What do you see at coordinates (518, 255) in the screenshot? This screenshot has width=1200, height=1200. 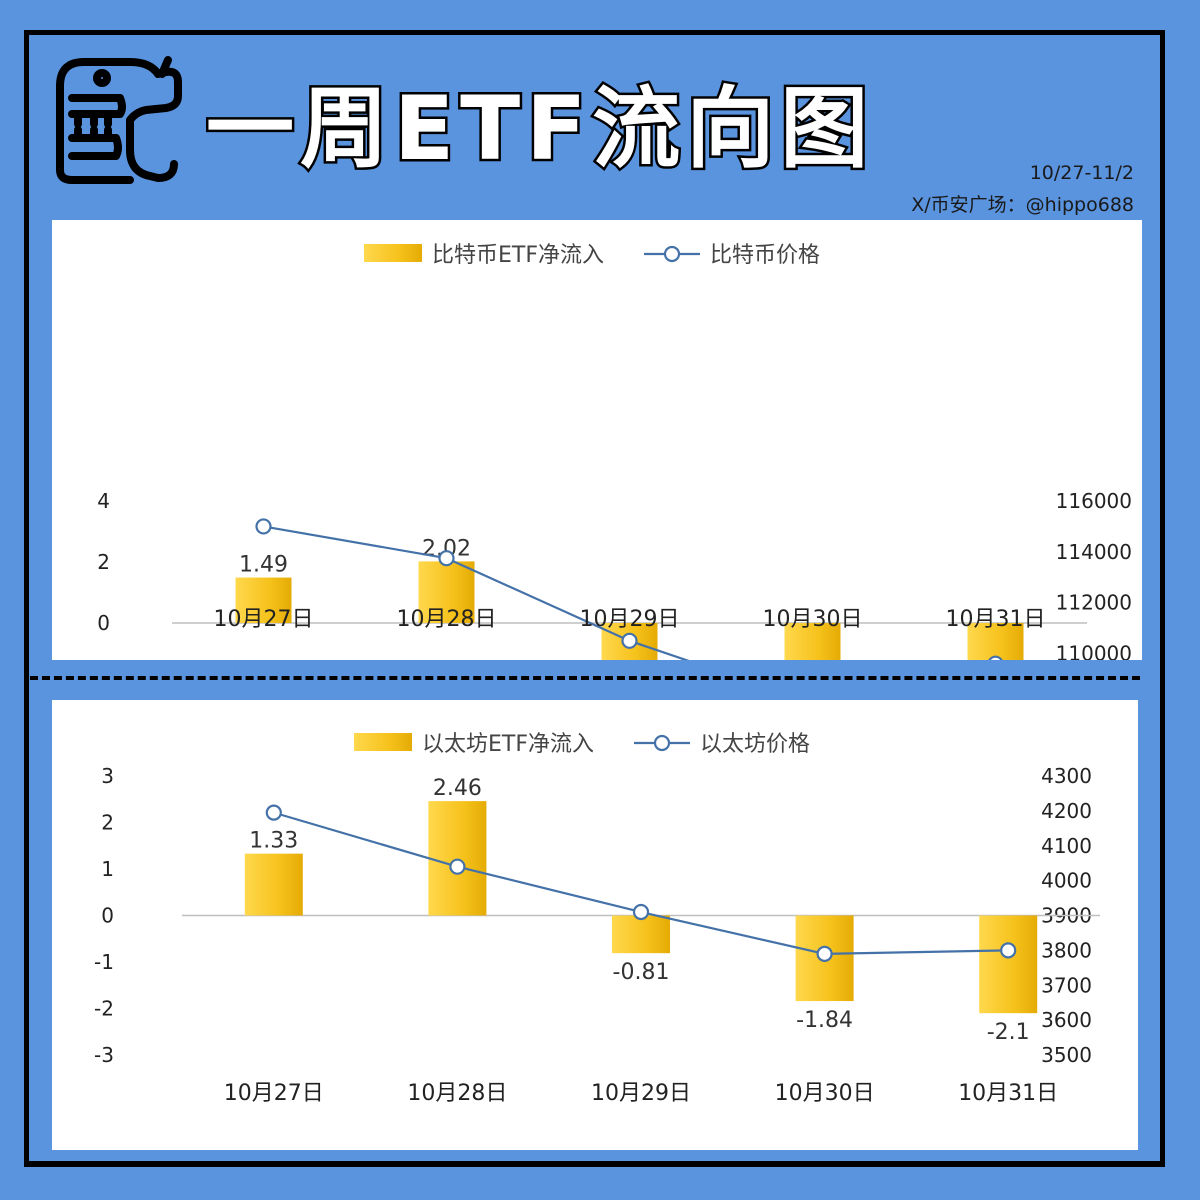 I see `legend-bar-label: 比特币ETF净流入` at bounding box center [518, 255].